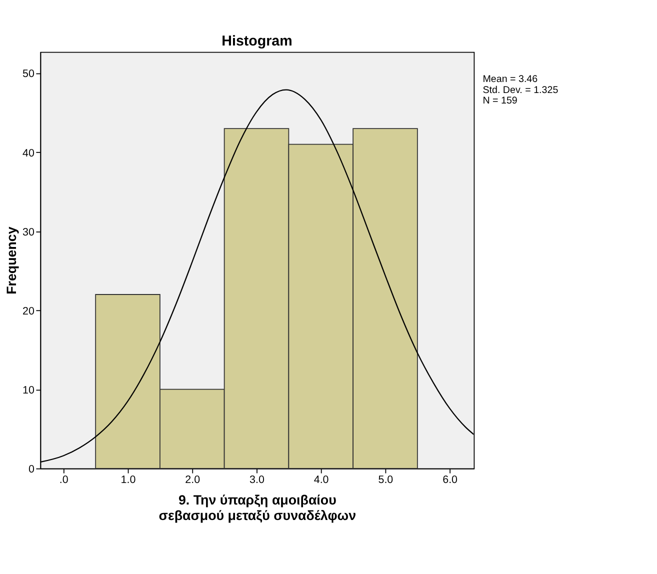 The image size is (657, 574). What do you see at coordinates (510, 80) in the screenshot?
I see `text: Mean = 3.46` at bounding box center [510, 80].